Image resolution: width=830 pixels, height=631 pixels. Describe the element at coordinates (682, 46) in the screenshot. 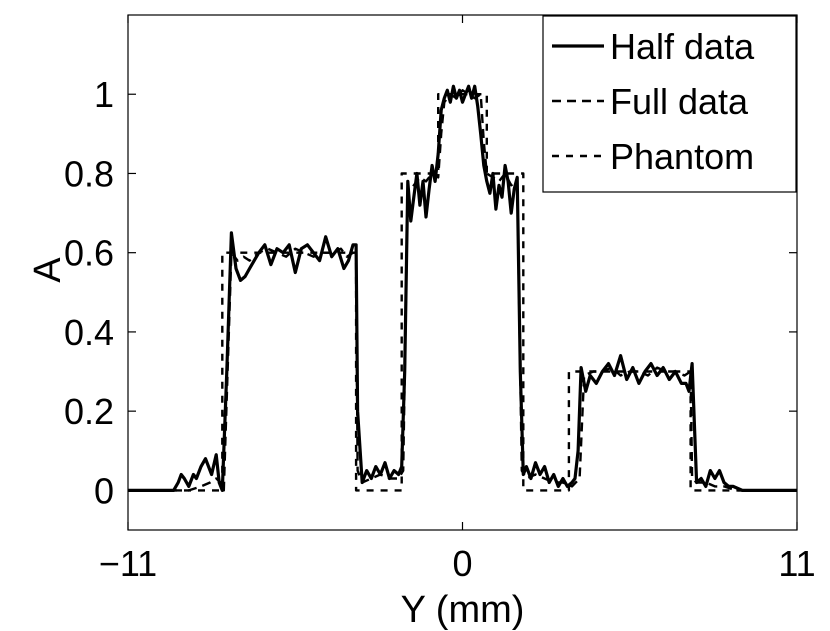

I see `legend-entry-half-data: Half data` at that location.